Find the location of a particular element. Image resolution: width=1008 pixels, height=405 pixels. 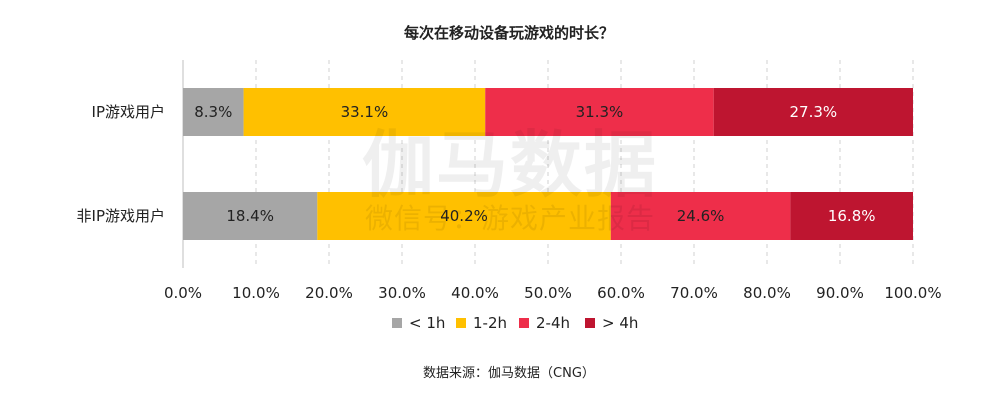

data-label: 16.8% is located at coordinates (852, 216).